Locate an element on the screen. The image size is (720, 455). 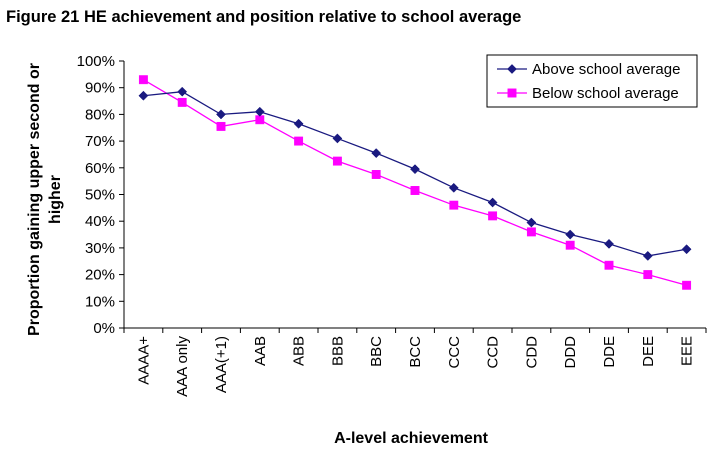
x-tick-label: DDD is located at coordinates (570, 352).